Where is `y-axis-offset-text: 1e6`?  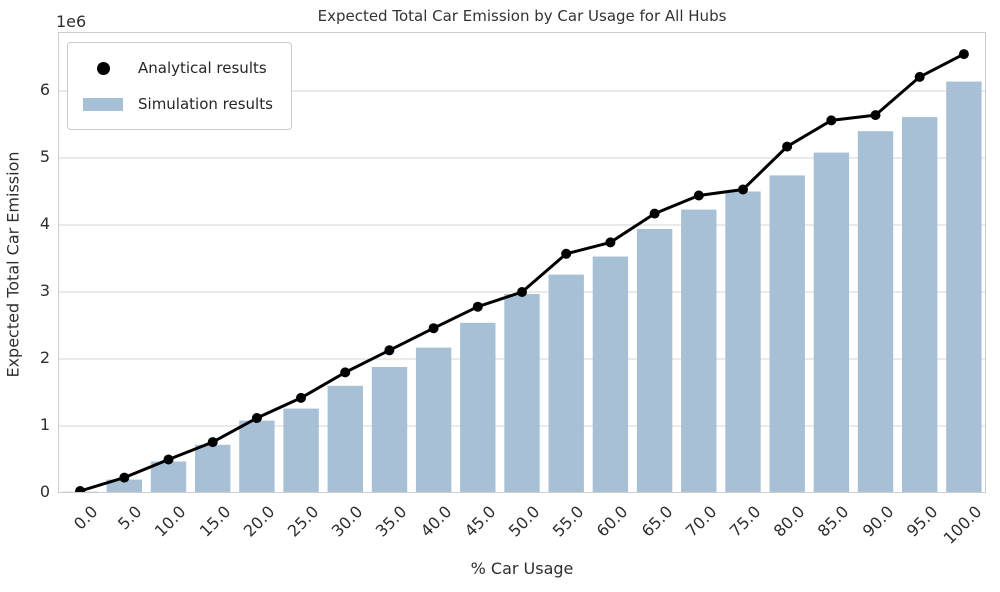 y-axis-offset-text: 1e6 is located at coordinates (71, 21).